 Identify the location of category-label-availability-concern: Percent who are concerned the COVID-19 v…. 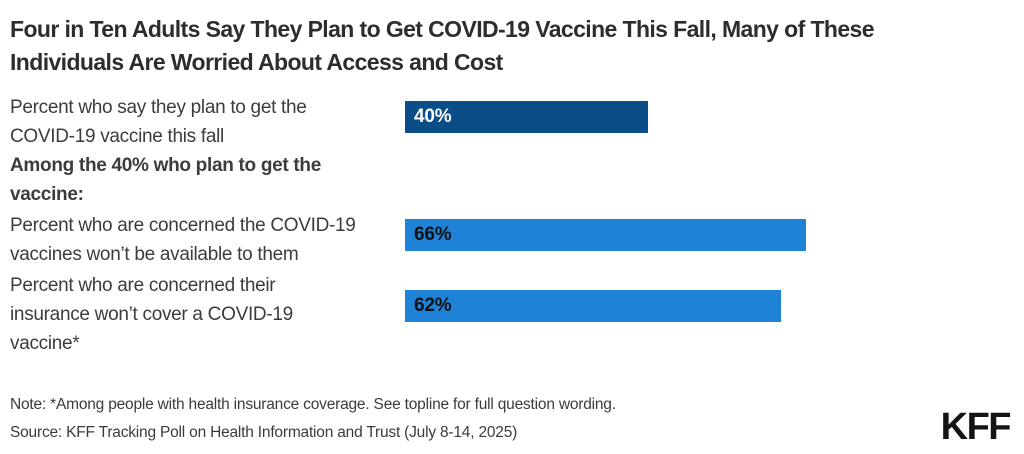
(183, 240).